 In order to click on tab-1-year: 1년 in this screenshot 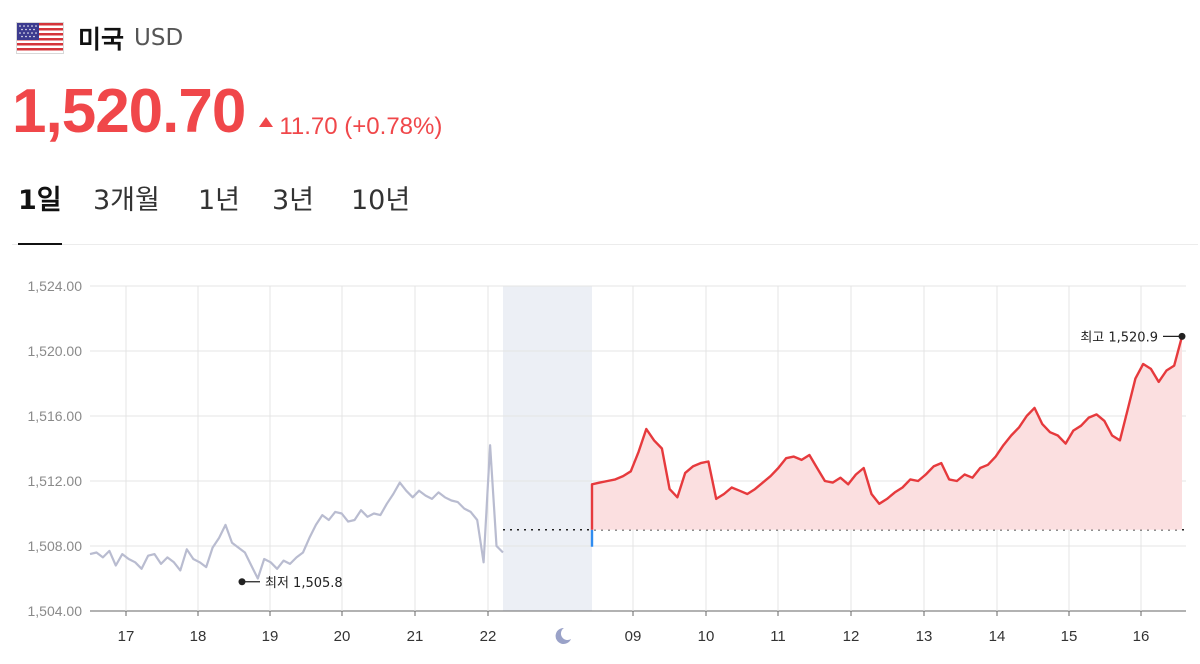, I will do `click(219, 200)`.